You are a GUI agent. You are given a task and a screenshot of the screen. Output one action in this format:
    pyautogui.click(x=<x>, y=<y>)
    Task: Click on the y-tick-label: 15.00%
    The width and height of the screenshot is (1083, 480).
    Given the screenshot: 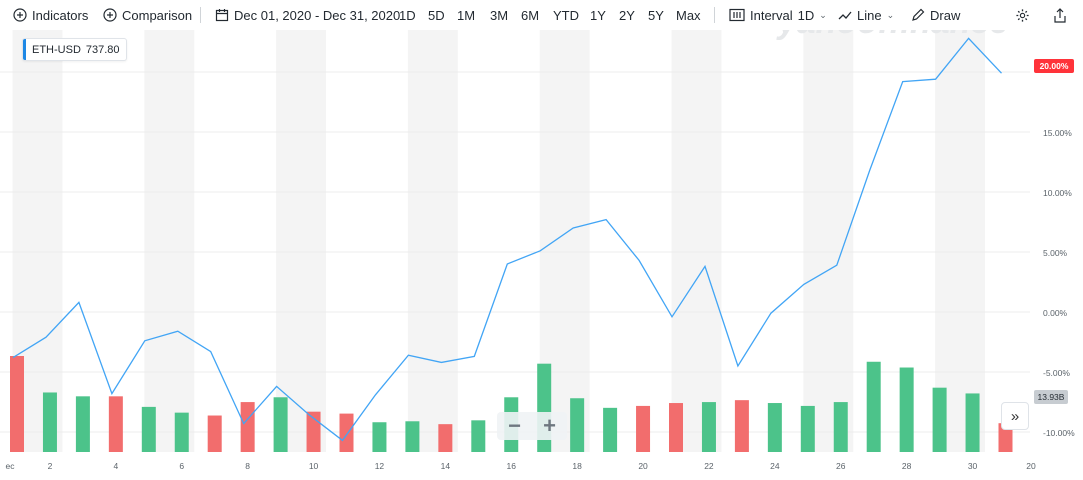 What is the action you would take?
    pyautogui.click(x=1057, y=133)
    